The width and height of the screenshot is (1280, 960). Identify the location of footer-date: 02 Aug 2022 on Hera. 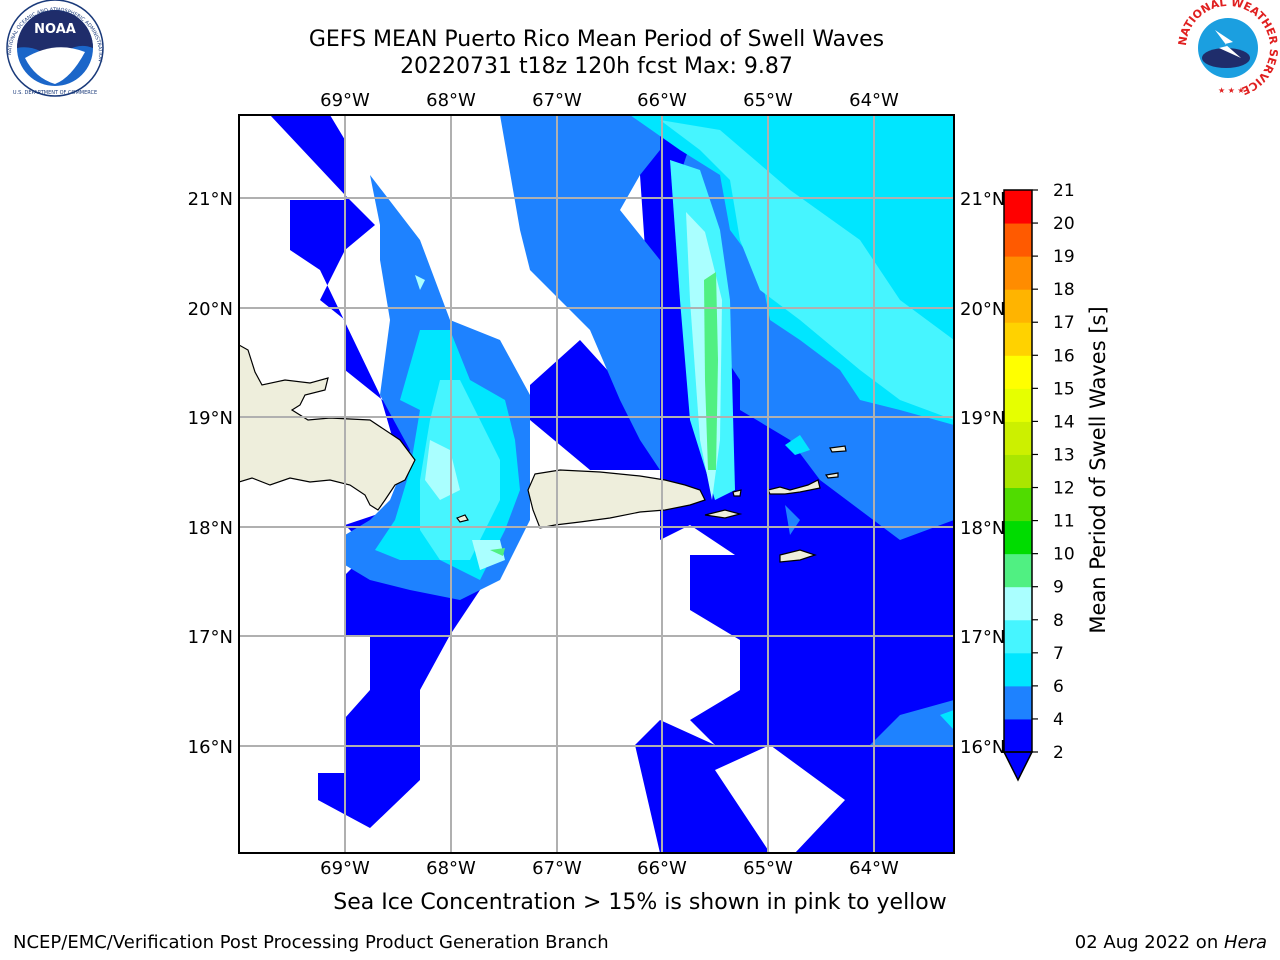
(1171, 942).